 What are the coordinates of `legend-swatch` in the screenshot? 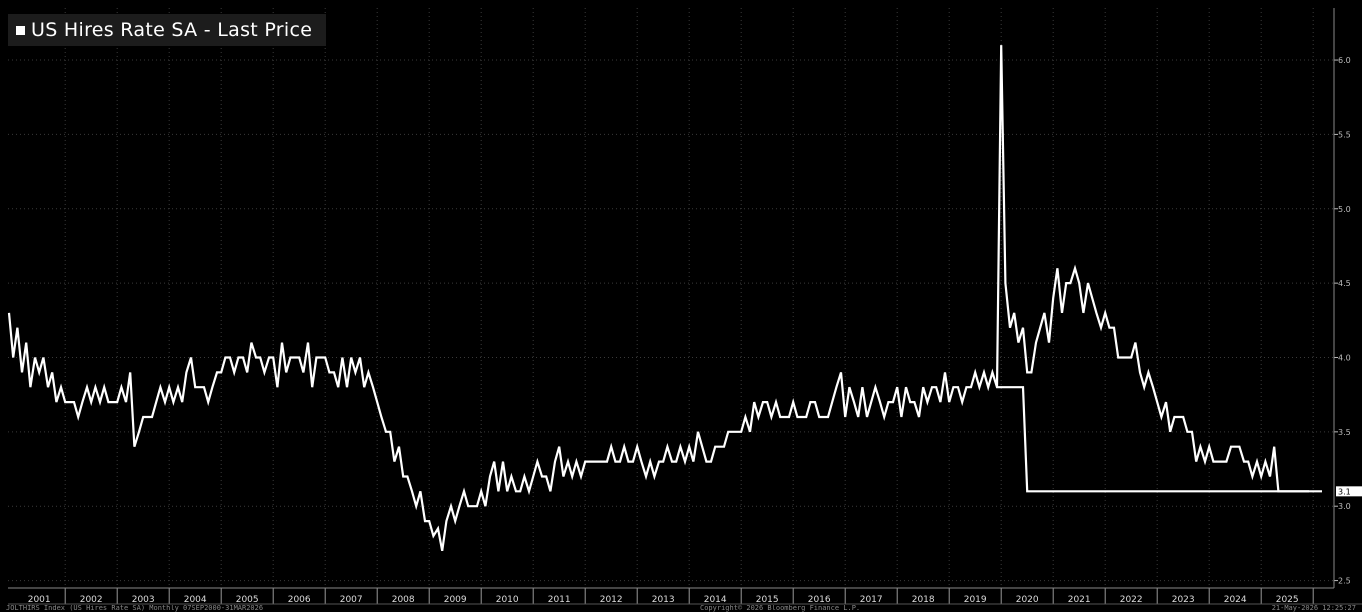 It's located at (20, 30).